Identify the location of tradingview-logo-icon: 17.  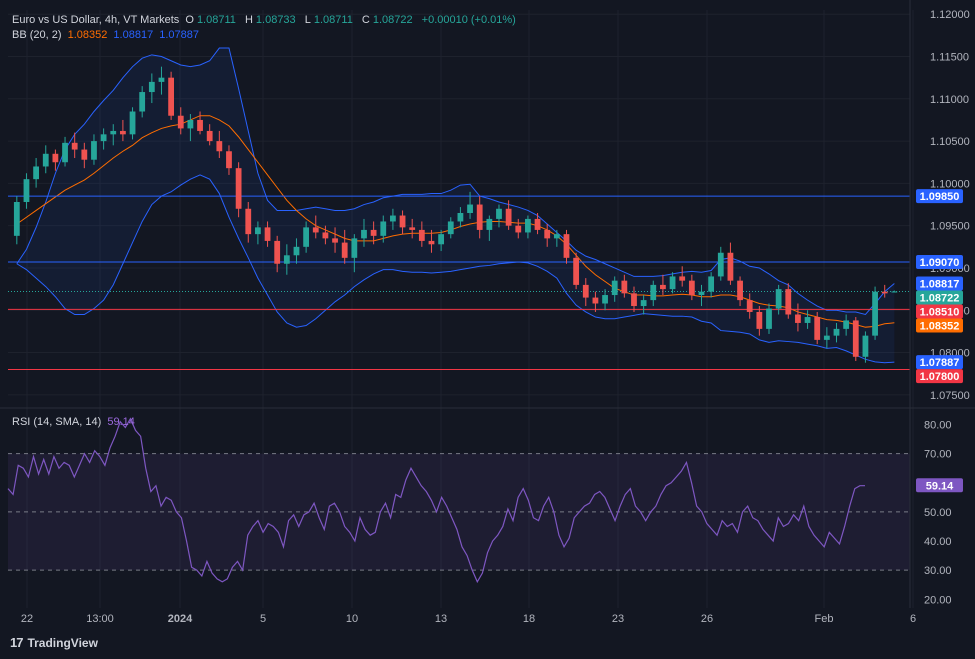
(17, 642).